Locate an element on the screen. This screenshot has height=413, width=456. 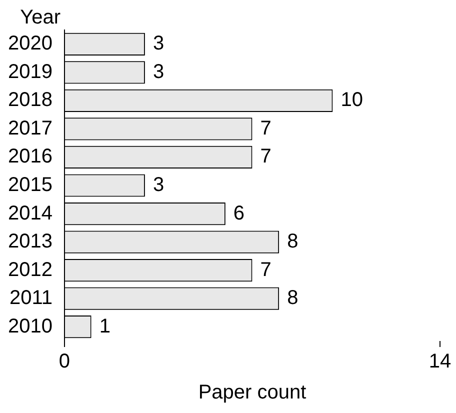
y-tick-label: 2012 is located at coordinates (30, 269).